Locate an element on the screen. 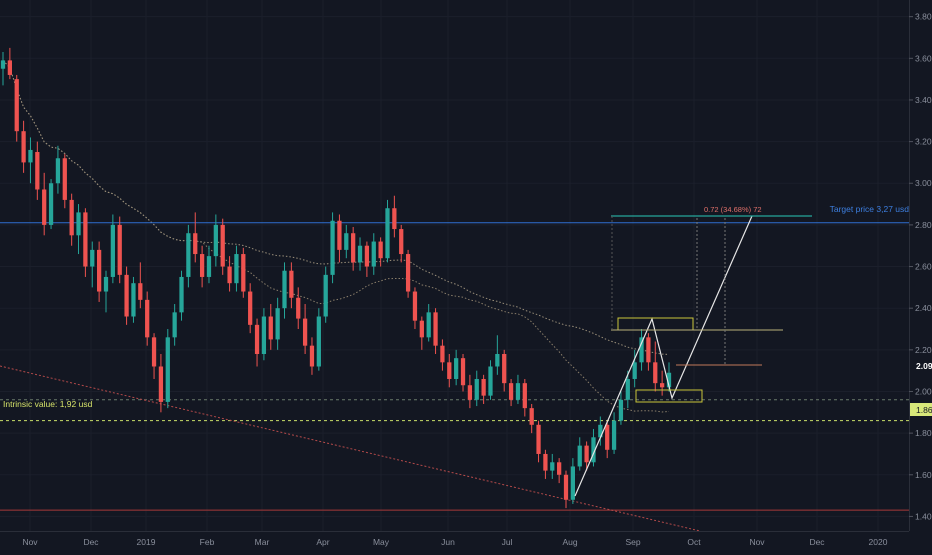  x-tick-label: 2019 is located at coordinates (146, 542).